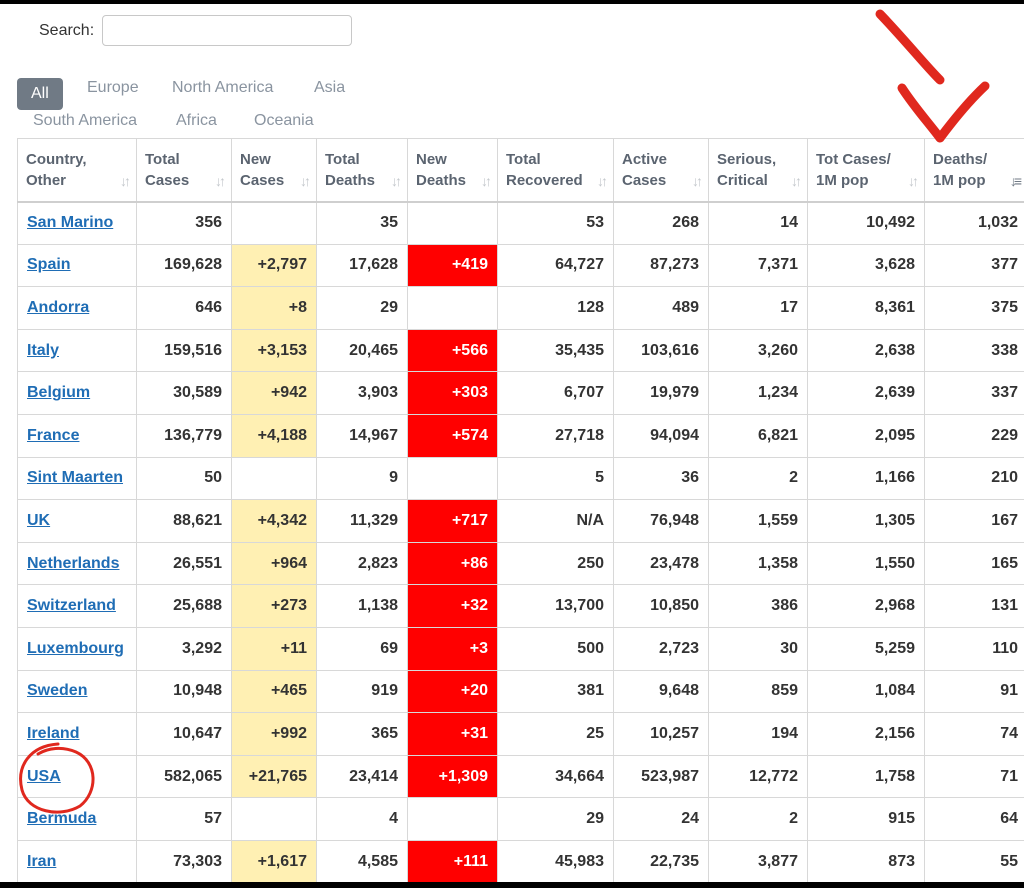 The width and height of the screenshot is (1024, 888). Describe the element at coordinates (555, 223) in the screenshot. I see `cell-total-recovered: 53` at that location.